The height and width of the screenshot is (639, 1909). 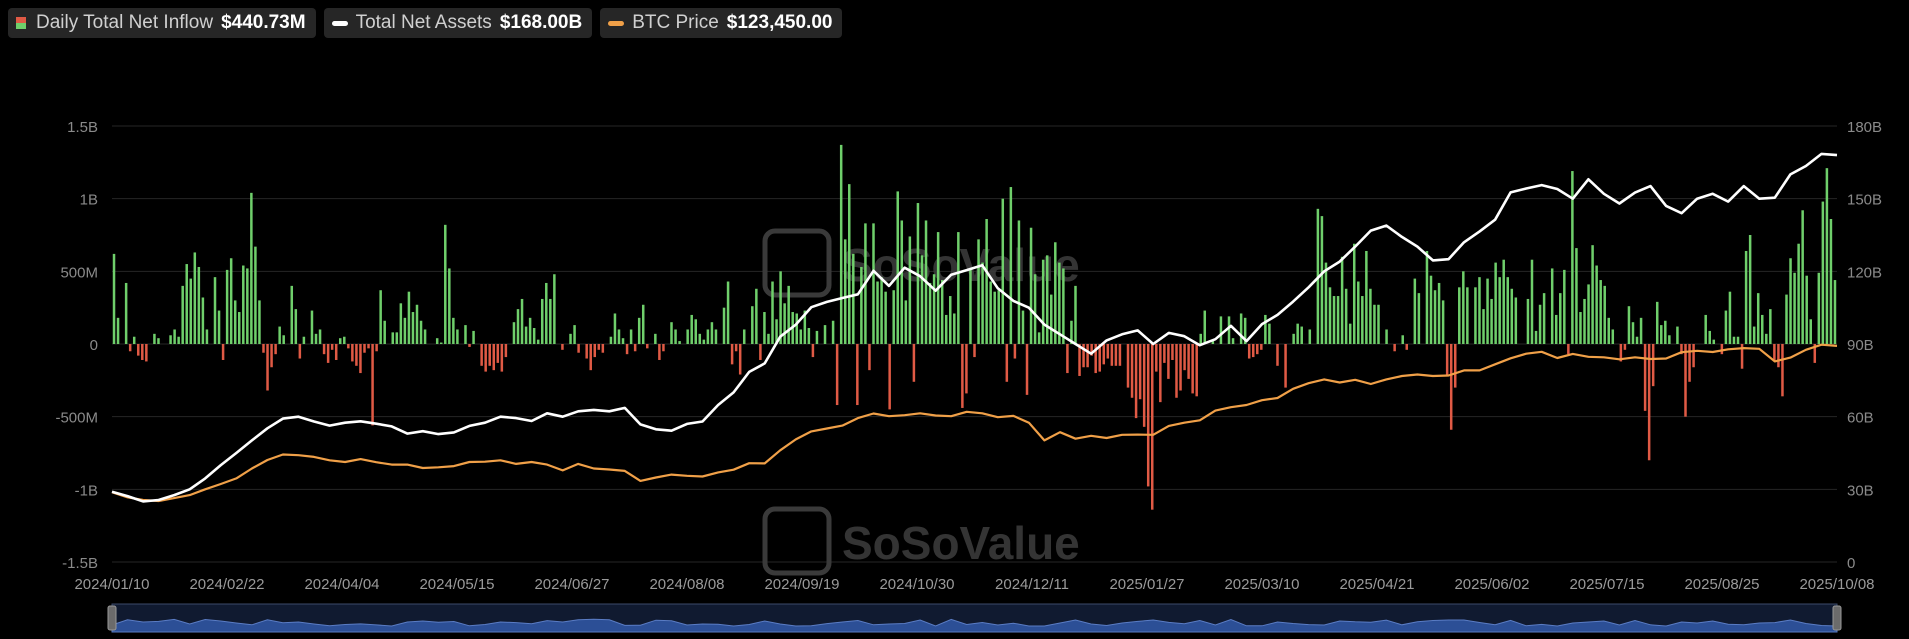 I want to click on x-axis-tick-label: 2024/04/04, so click(x=341, y=584).